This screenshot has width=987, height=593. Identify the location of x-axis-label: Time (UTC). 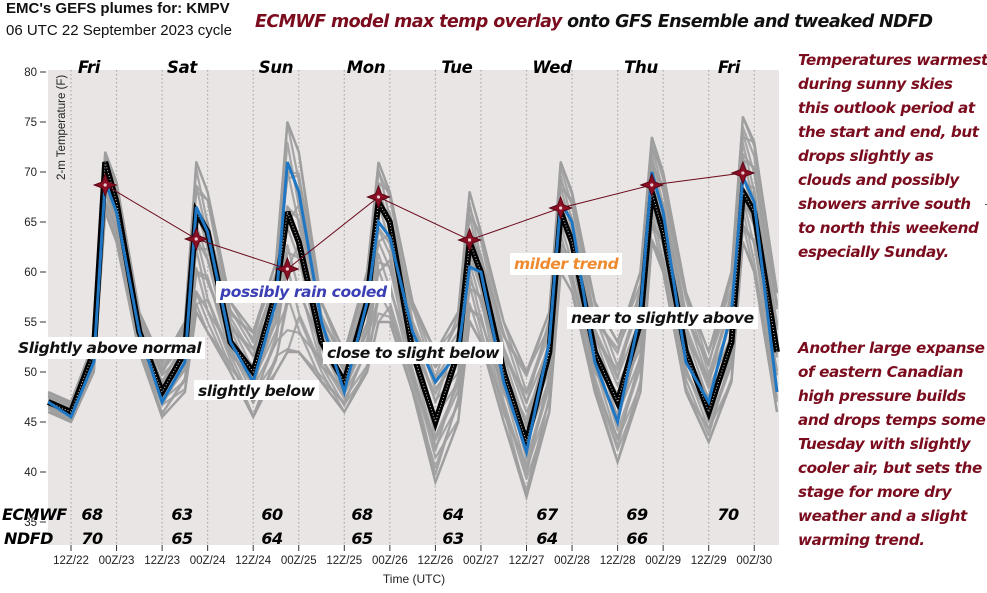
(414, 579).